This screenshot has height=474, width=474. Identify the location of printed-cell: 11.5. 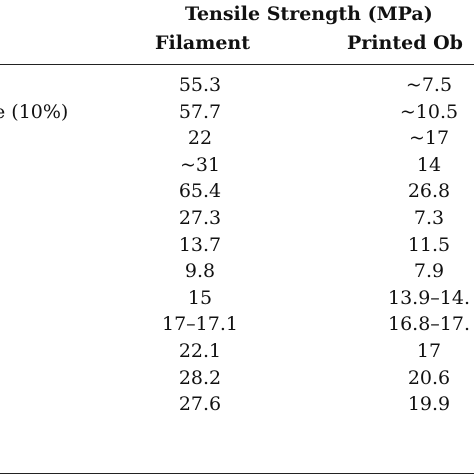
(429, 244).